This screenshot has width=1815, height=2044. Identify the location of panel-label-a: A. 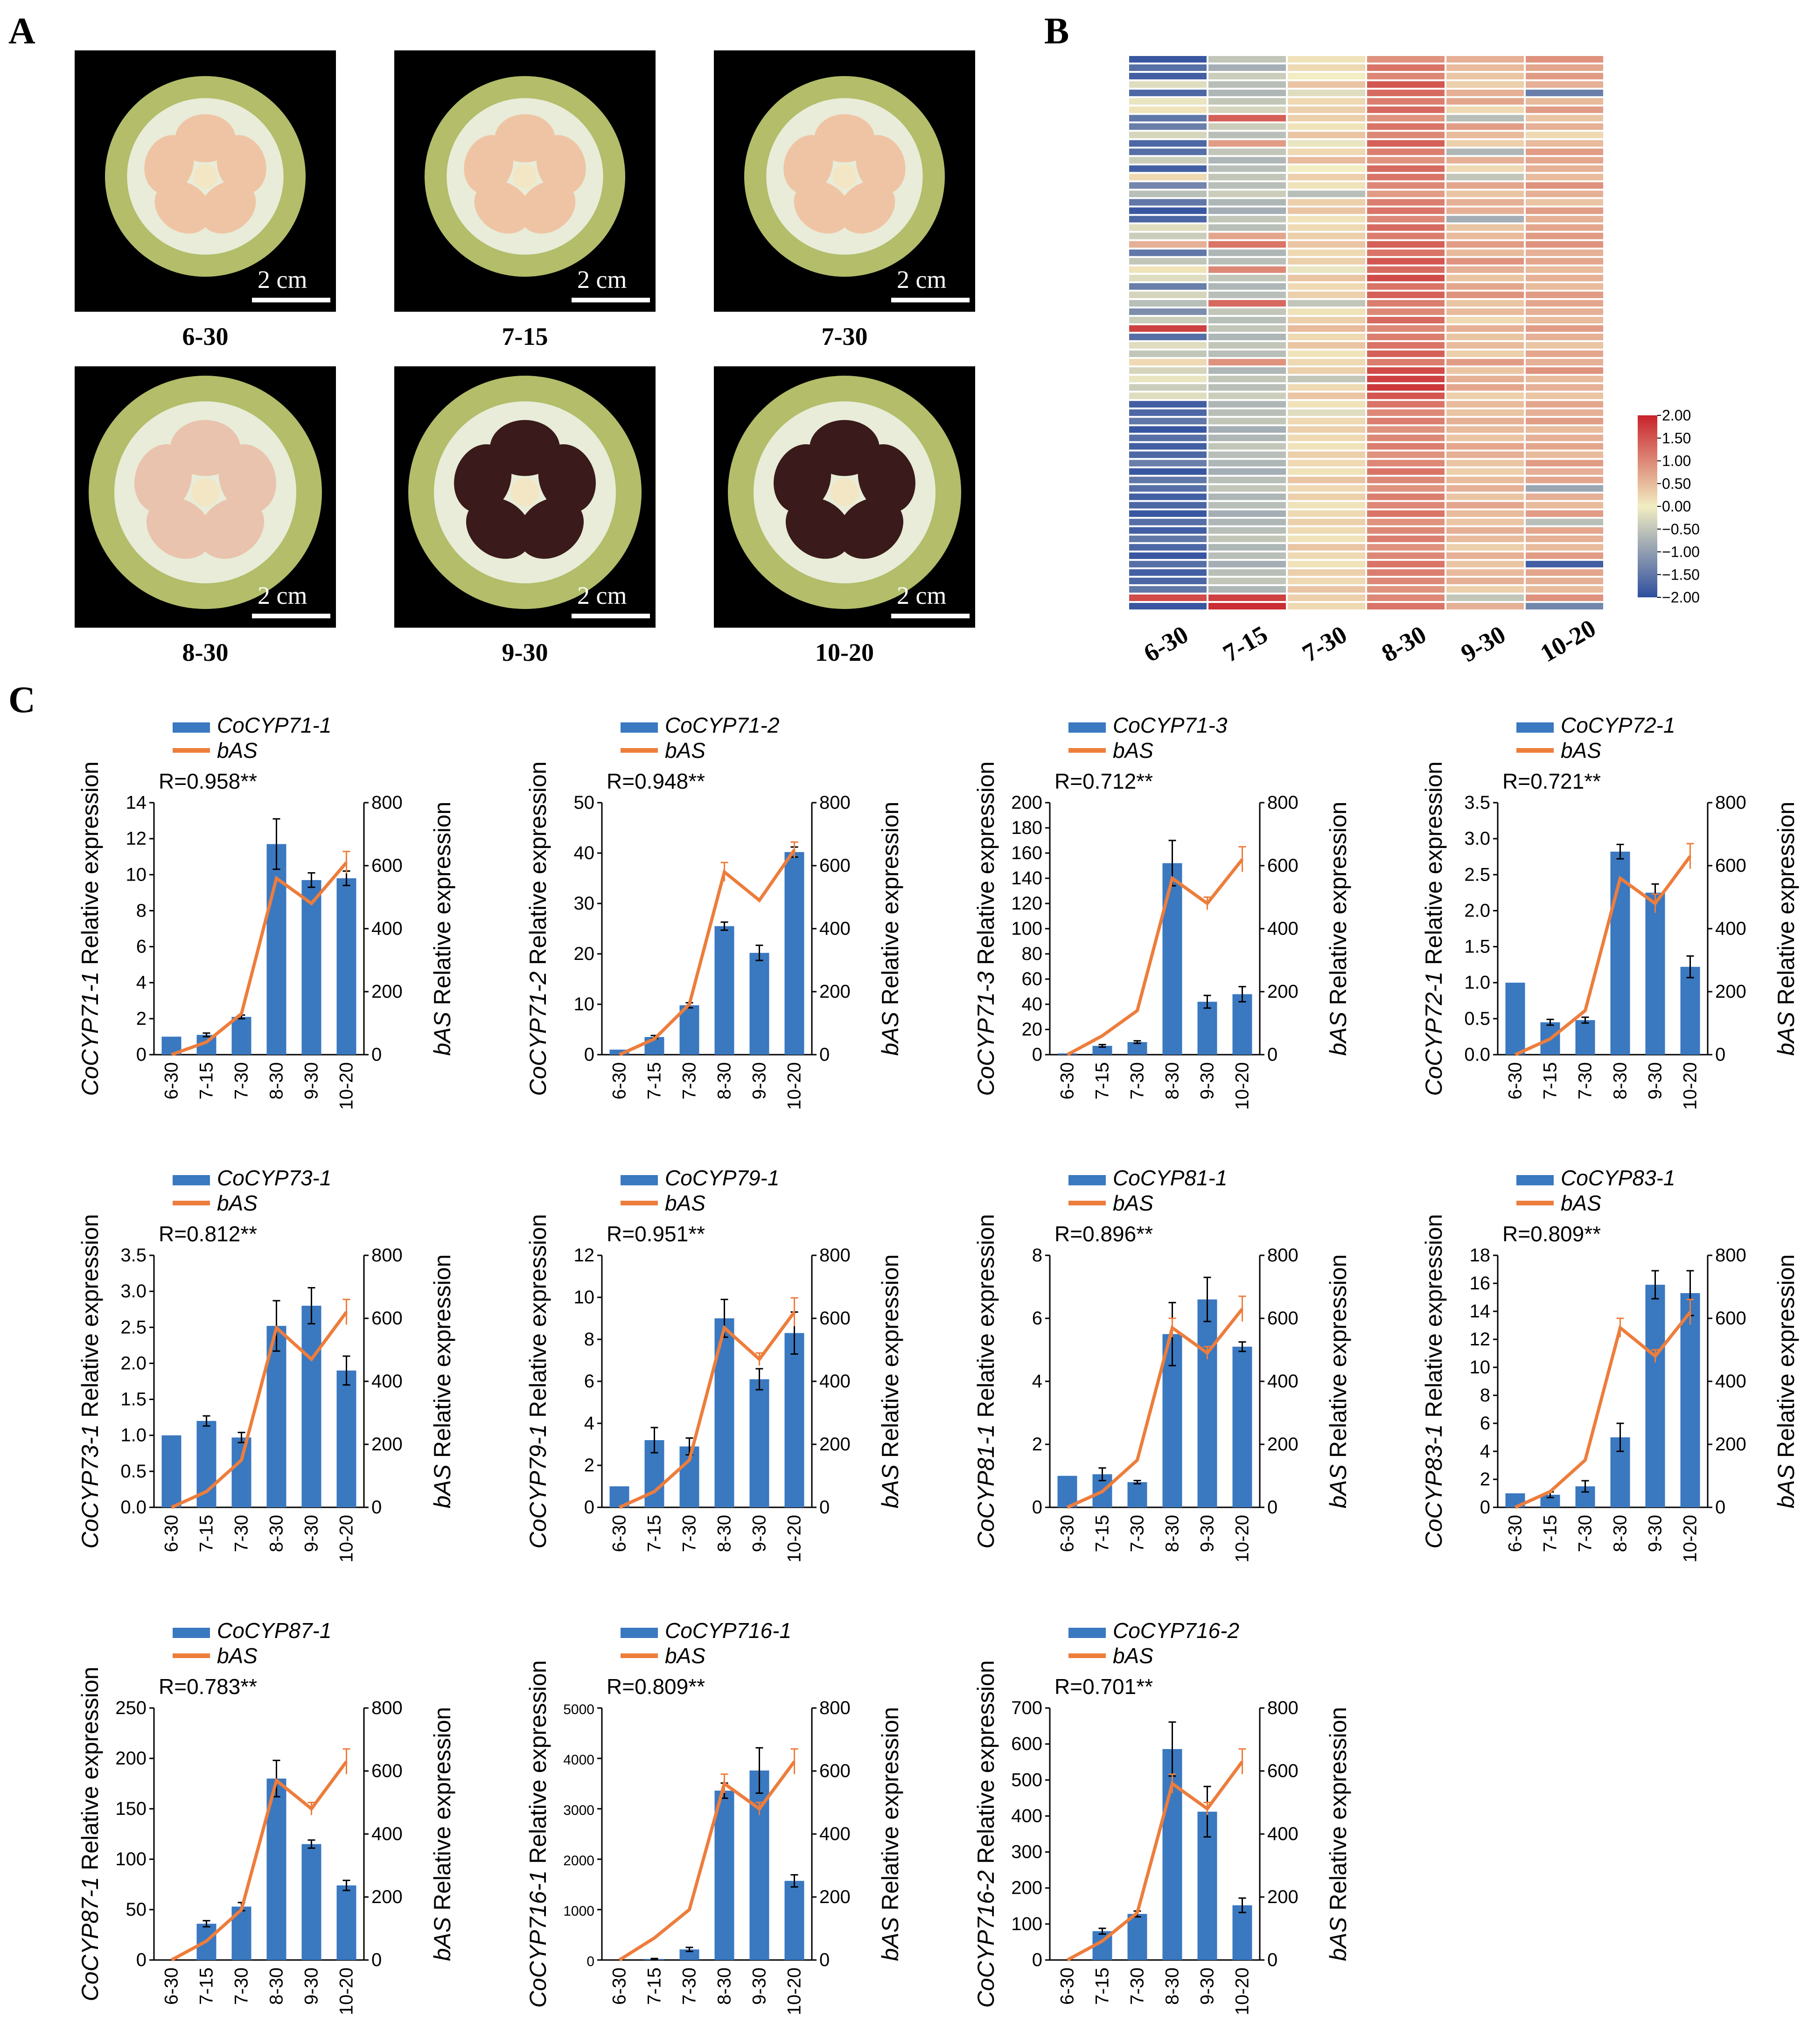
(21, 31).